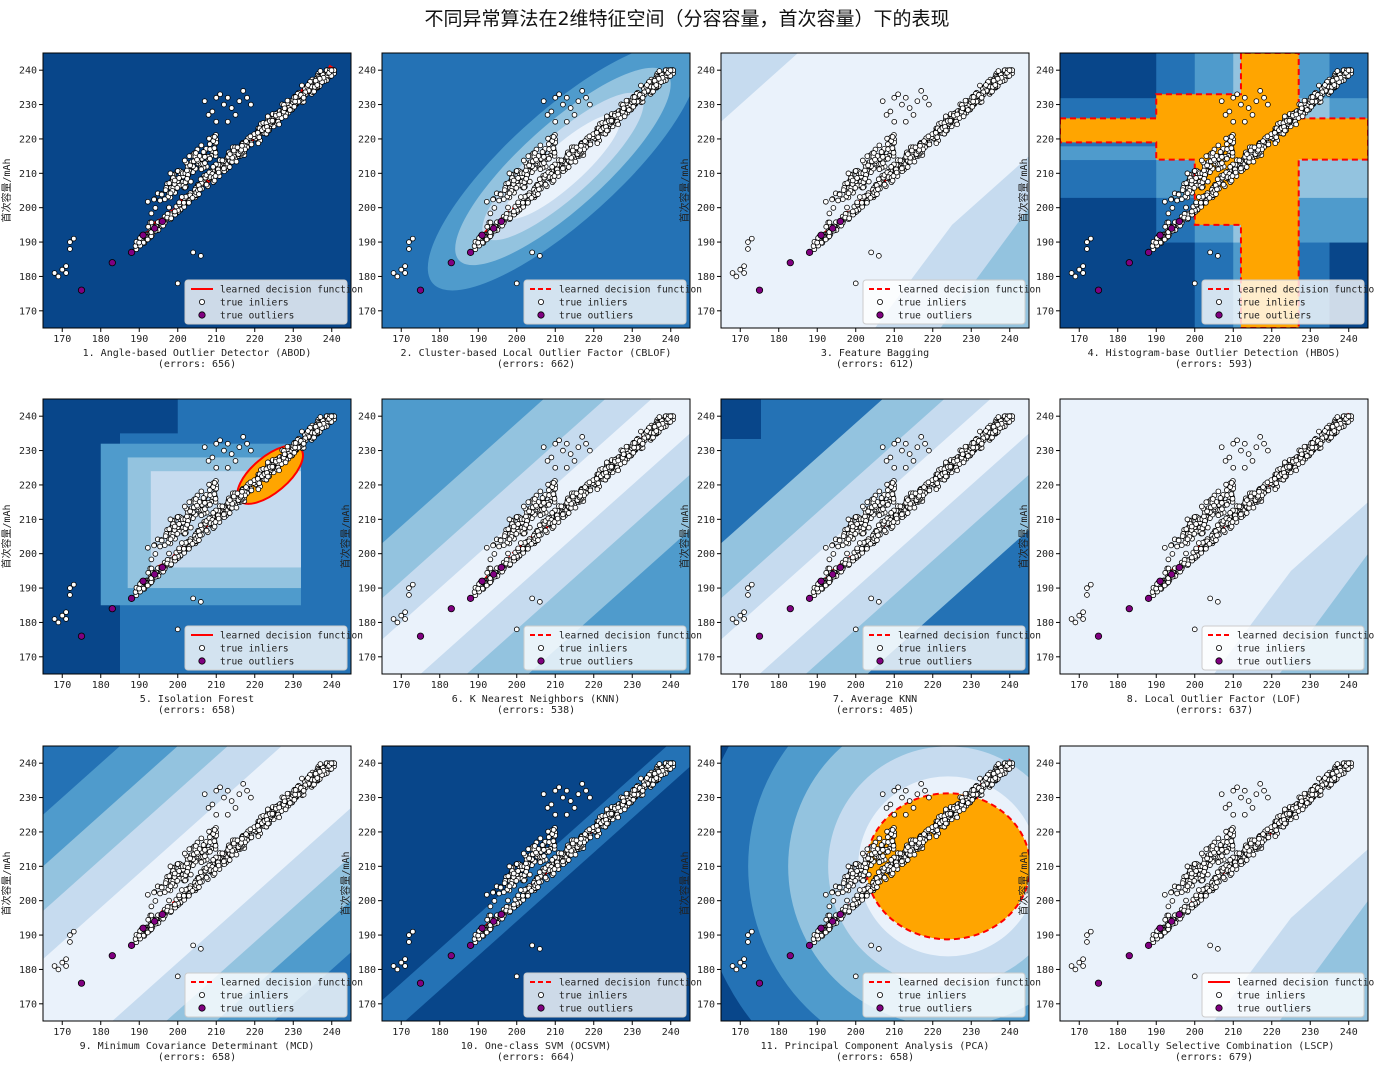 The width and height of the screenshot is (1374, 1067). What do you see at coordinates (944, 302) in the screenshot?
I see `legend-box` at bounding box center [944, 302].